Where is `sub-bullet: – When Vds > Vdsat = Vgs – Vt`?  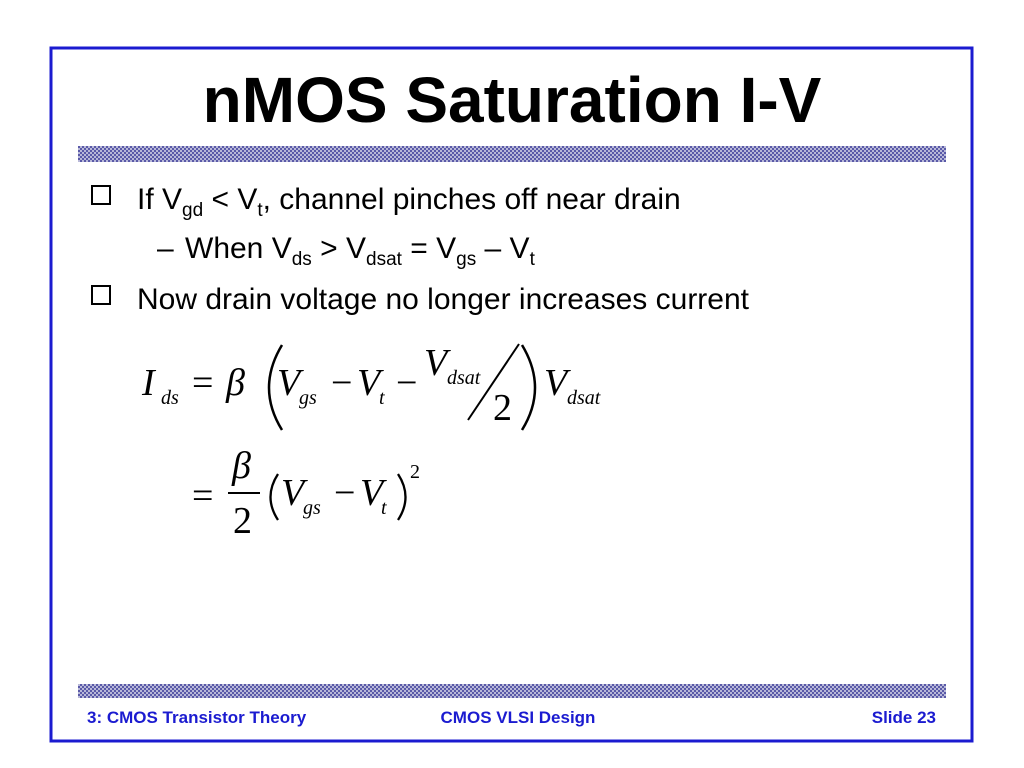 sub-bullet: – When Vds > Vdsat = Vgs – Vt is located at coordinates (346, 251).